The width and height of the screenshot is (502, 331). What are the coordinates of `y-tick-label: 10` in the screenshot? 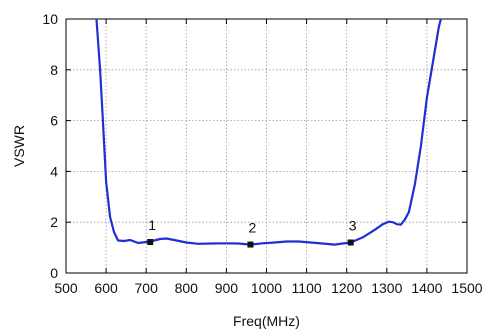 It's located at (50, 19).